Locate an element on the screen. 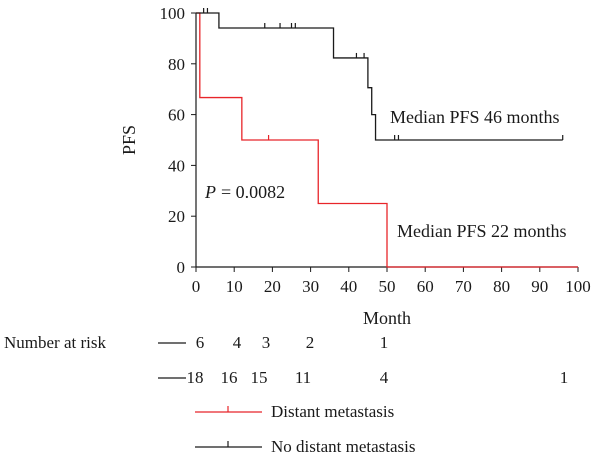  annotation-median-no-metastasis: Median PFS 46 months is located at coordinates (475, 117).